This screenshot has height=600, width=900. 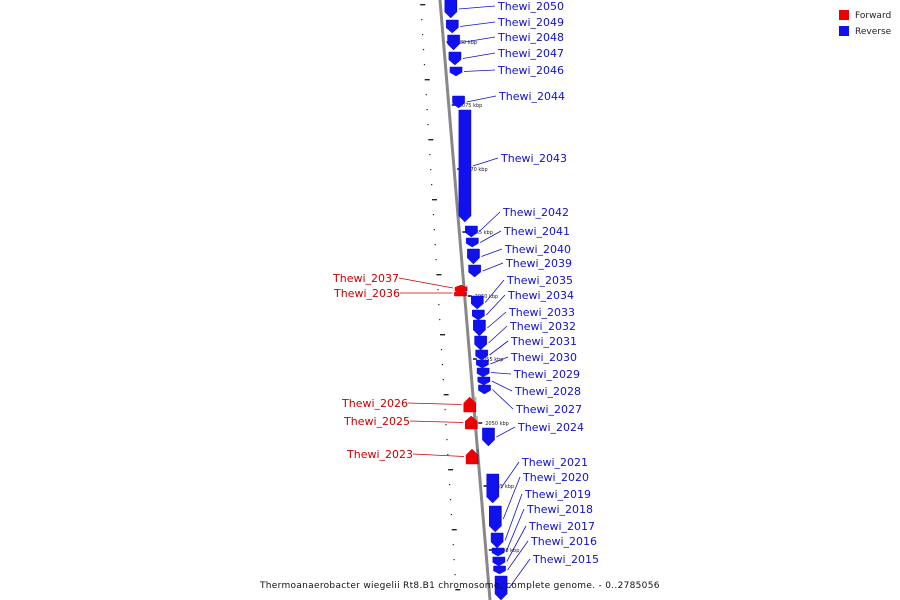 I want to click on gene-label: Thewi_2041, so click(x=536, y=231).